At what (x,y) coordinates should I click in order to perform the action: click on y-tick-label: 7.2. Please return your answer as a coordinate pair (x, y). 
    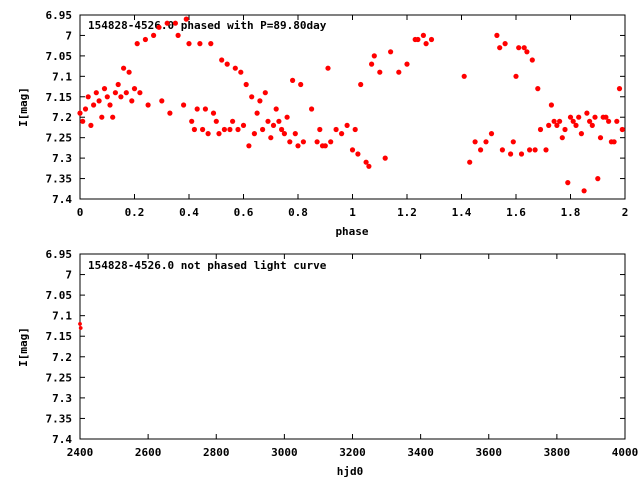
    Looking at the image, I should click on (62, 357).